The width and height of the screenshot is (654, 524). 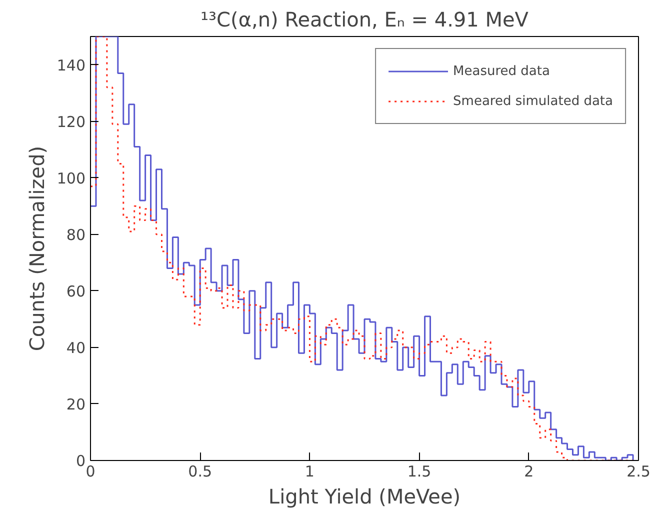 I want to click on chart-title: ¹³C(α,n) Reaction, Eₙ = 4.91 MeV, so click(x=364, y=20).